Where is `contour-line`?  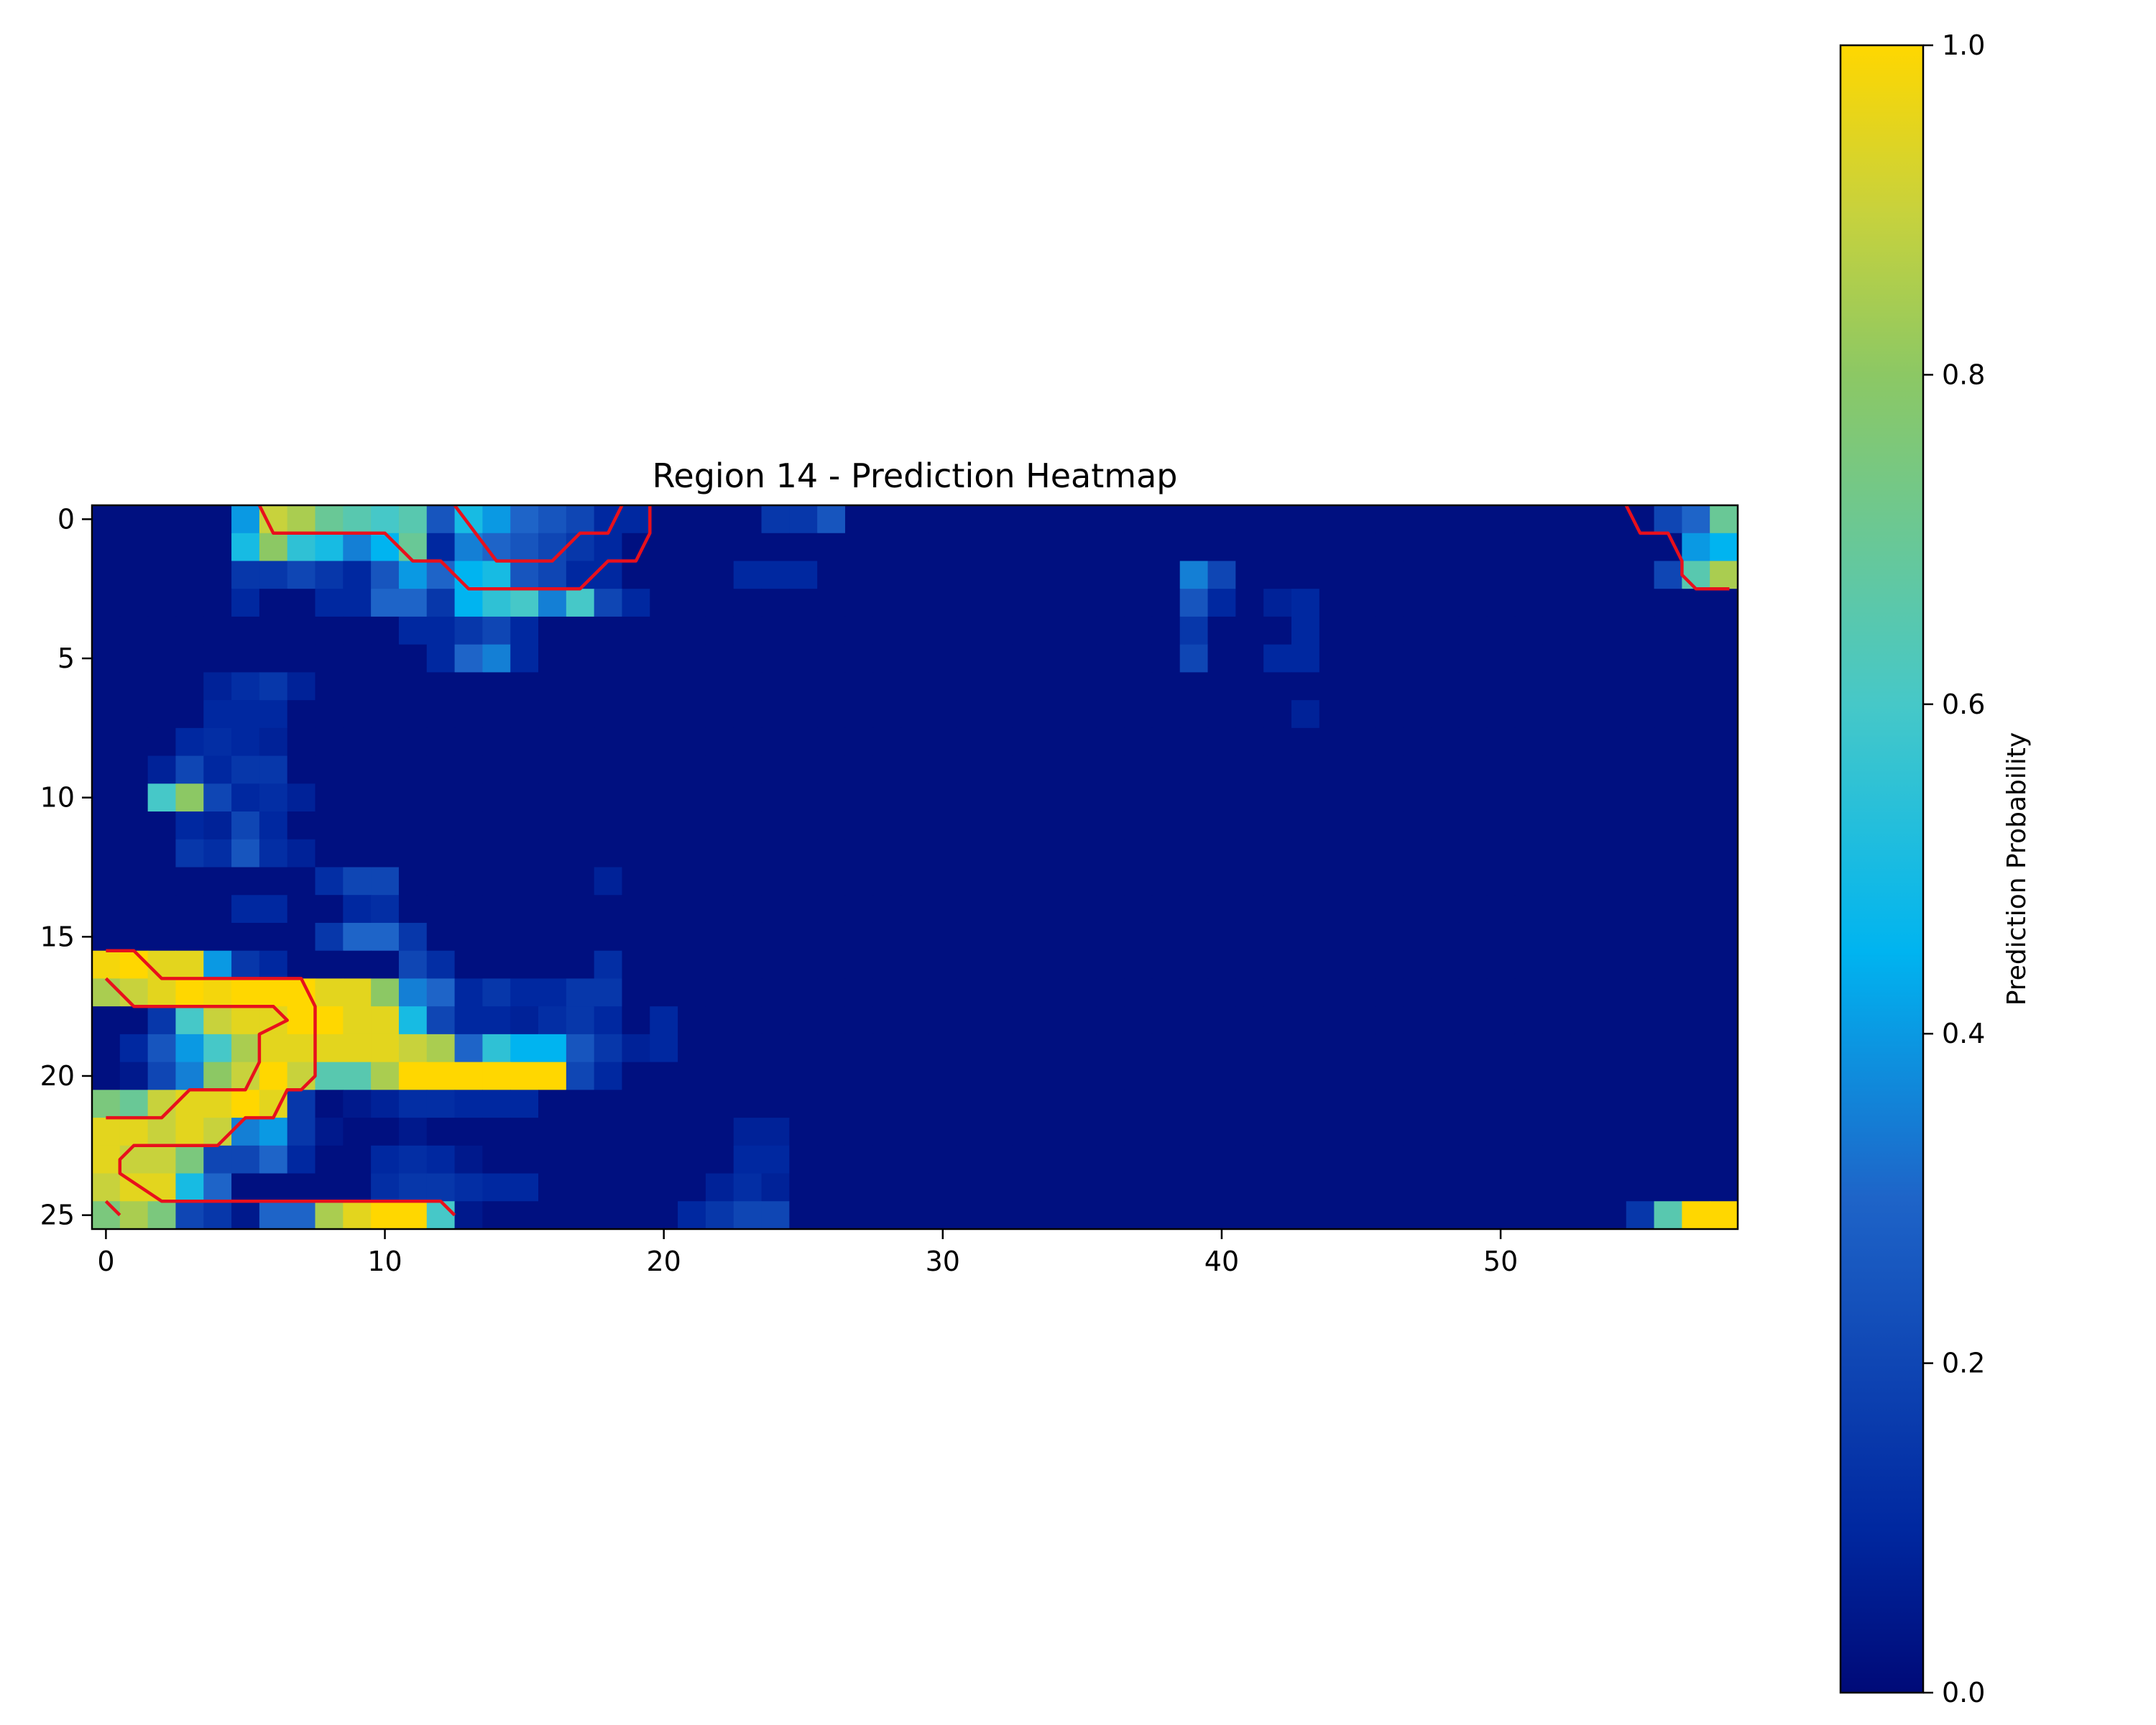
contour-line is located at coordinates (1677, 548).